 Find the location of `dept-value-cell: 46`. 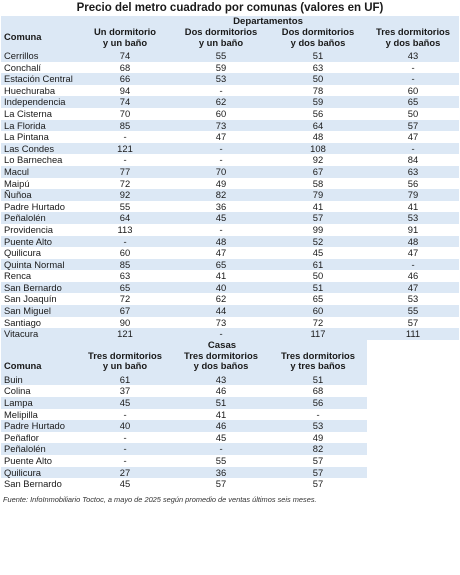

dept-value-cell: 46 is located at coordinates (413, 276).